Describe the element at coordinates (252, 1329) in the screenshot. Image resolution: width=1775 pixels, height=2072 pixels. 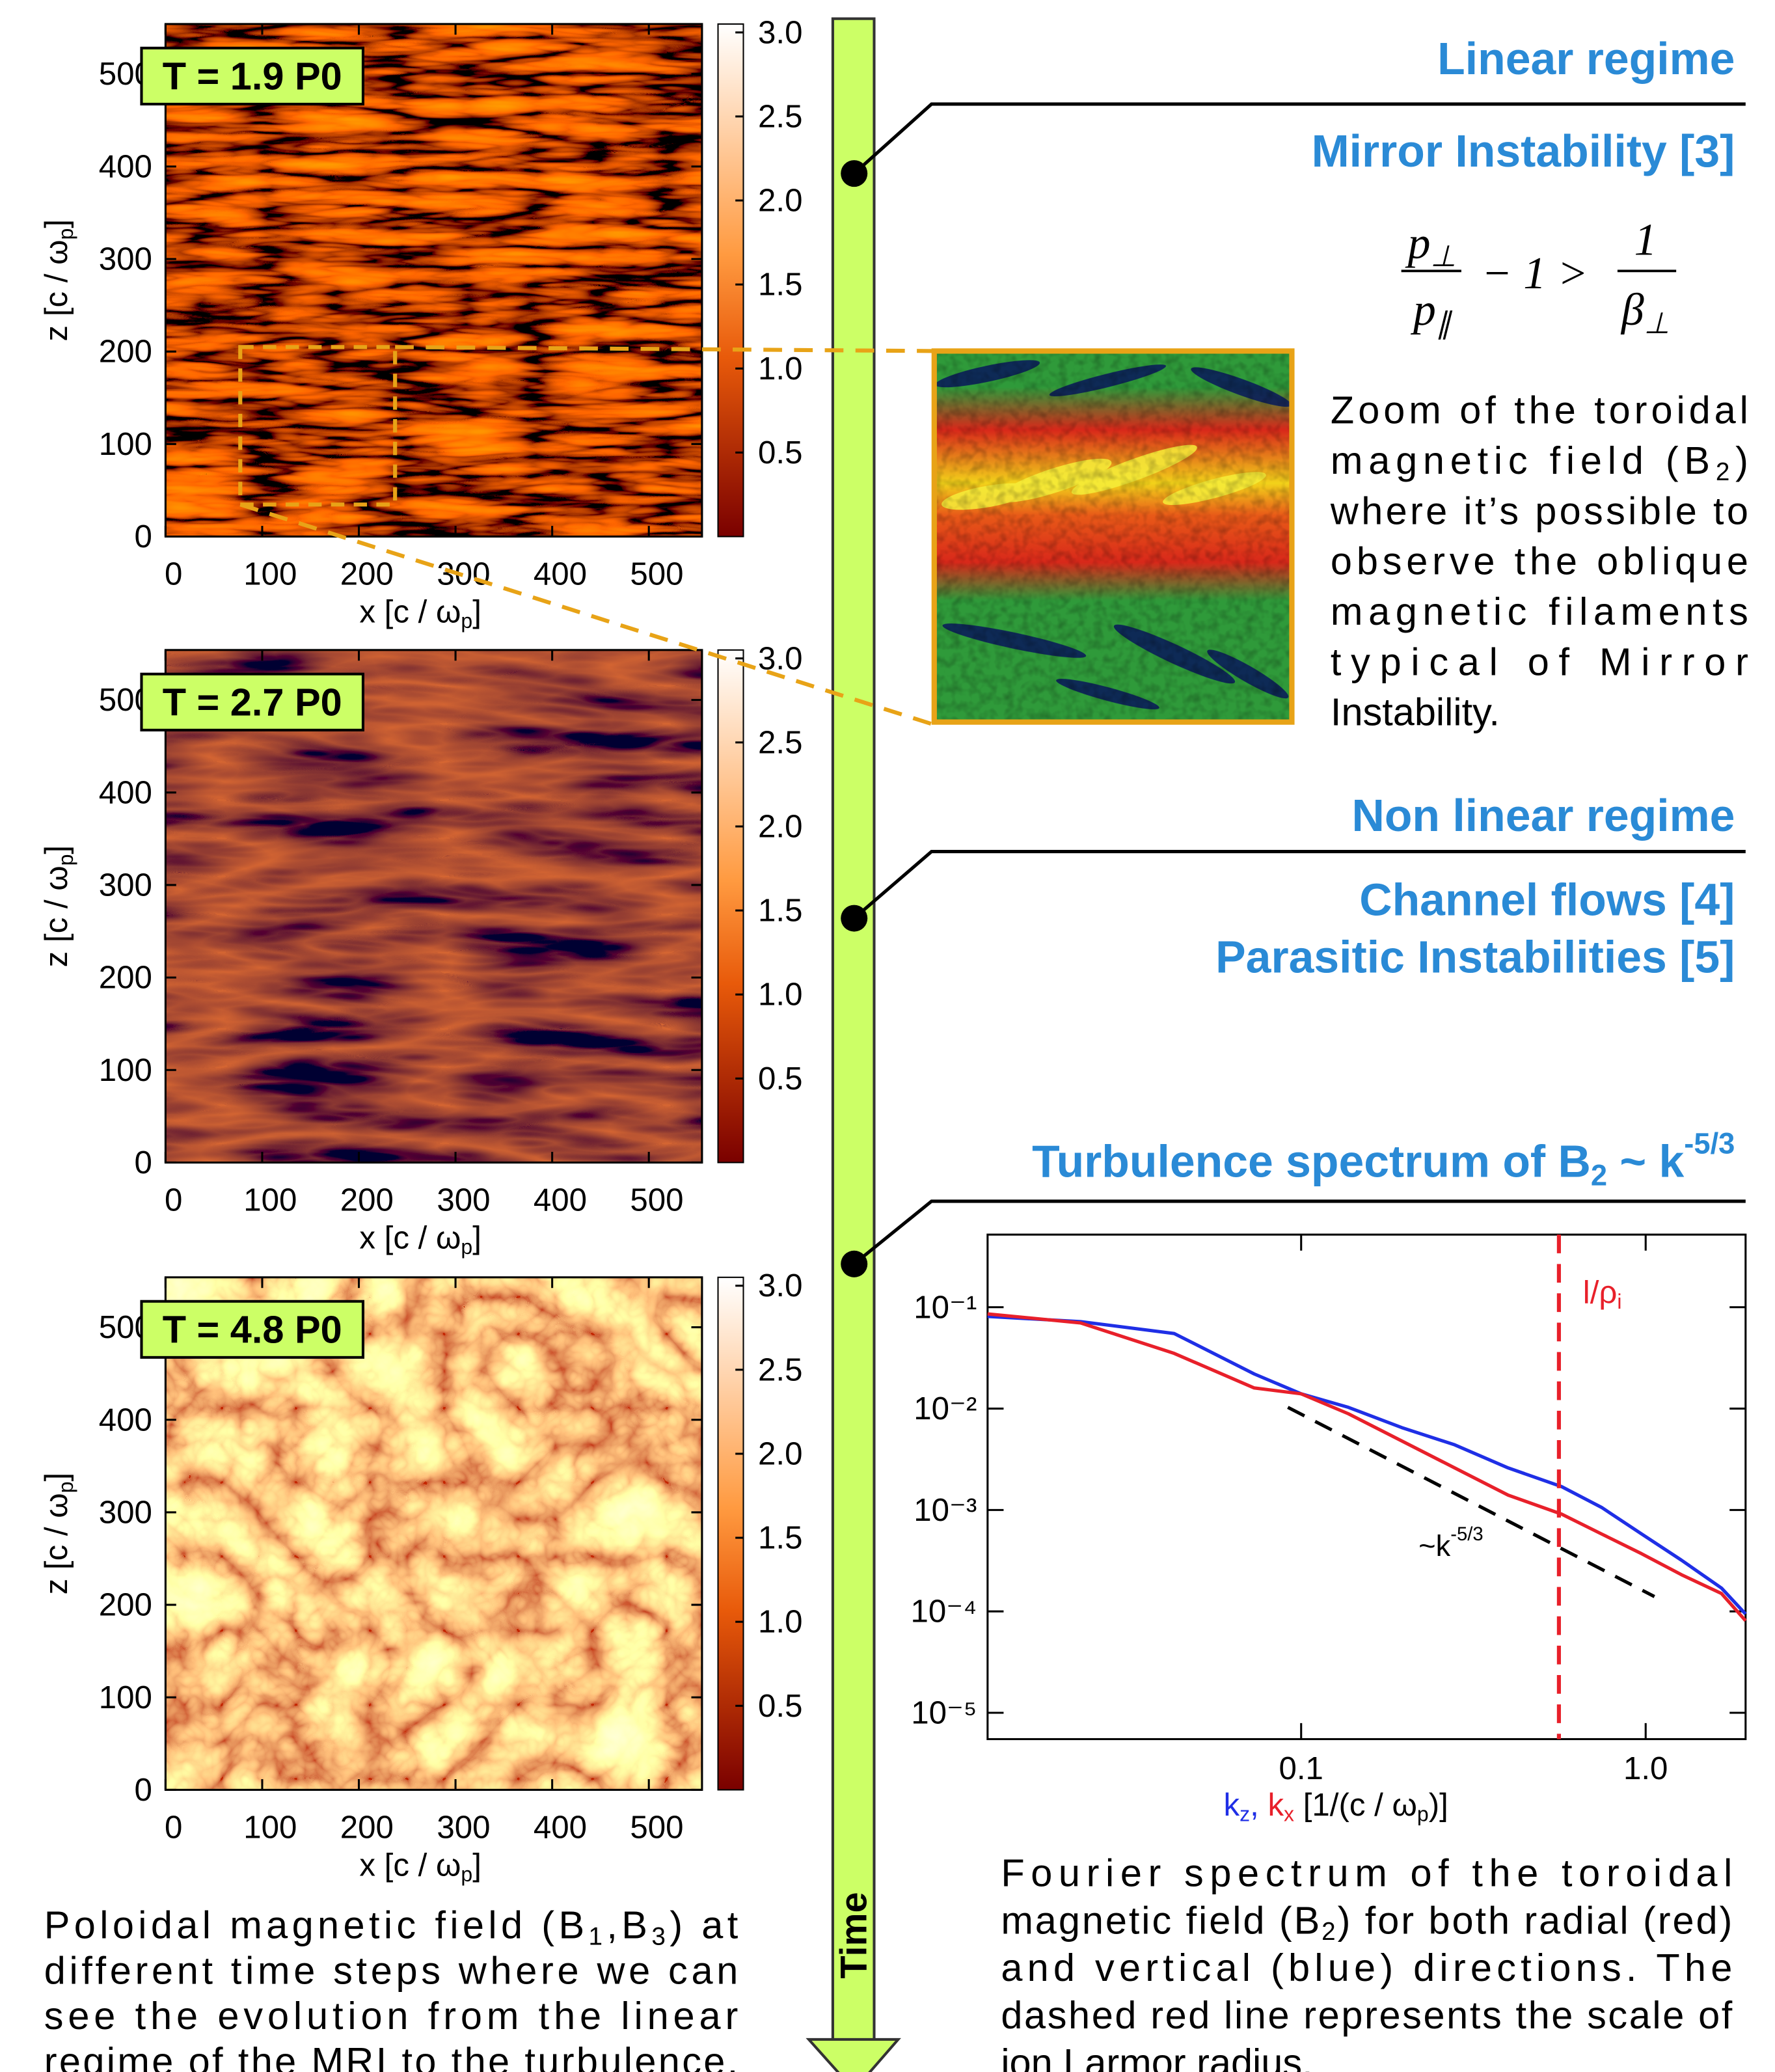
I see `time-label-box` at that location.